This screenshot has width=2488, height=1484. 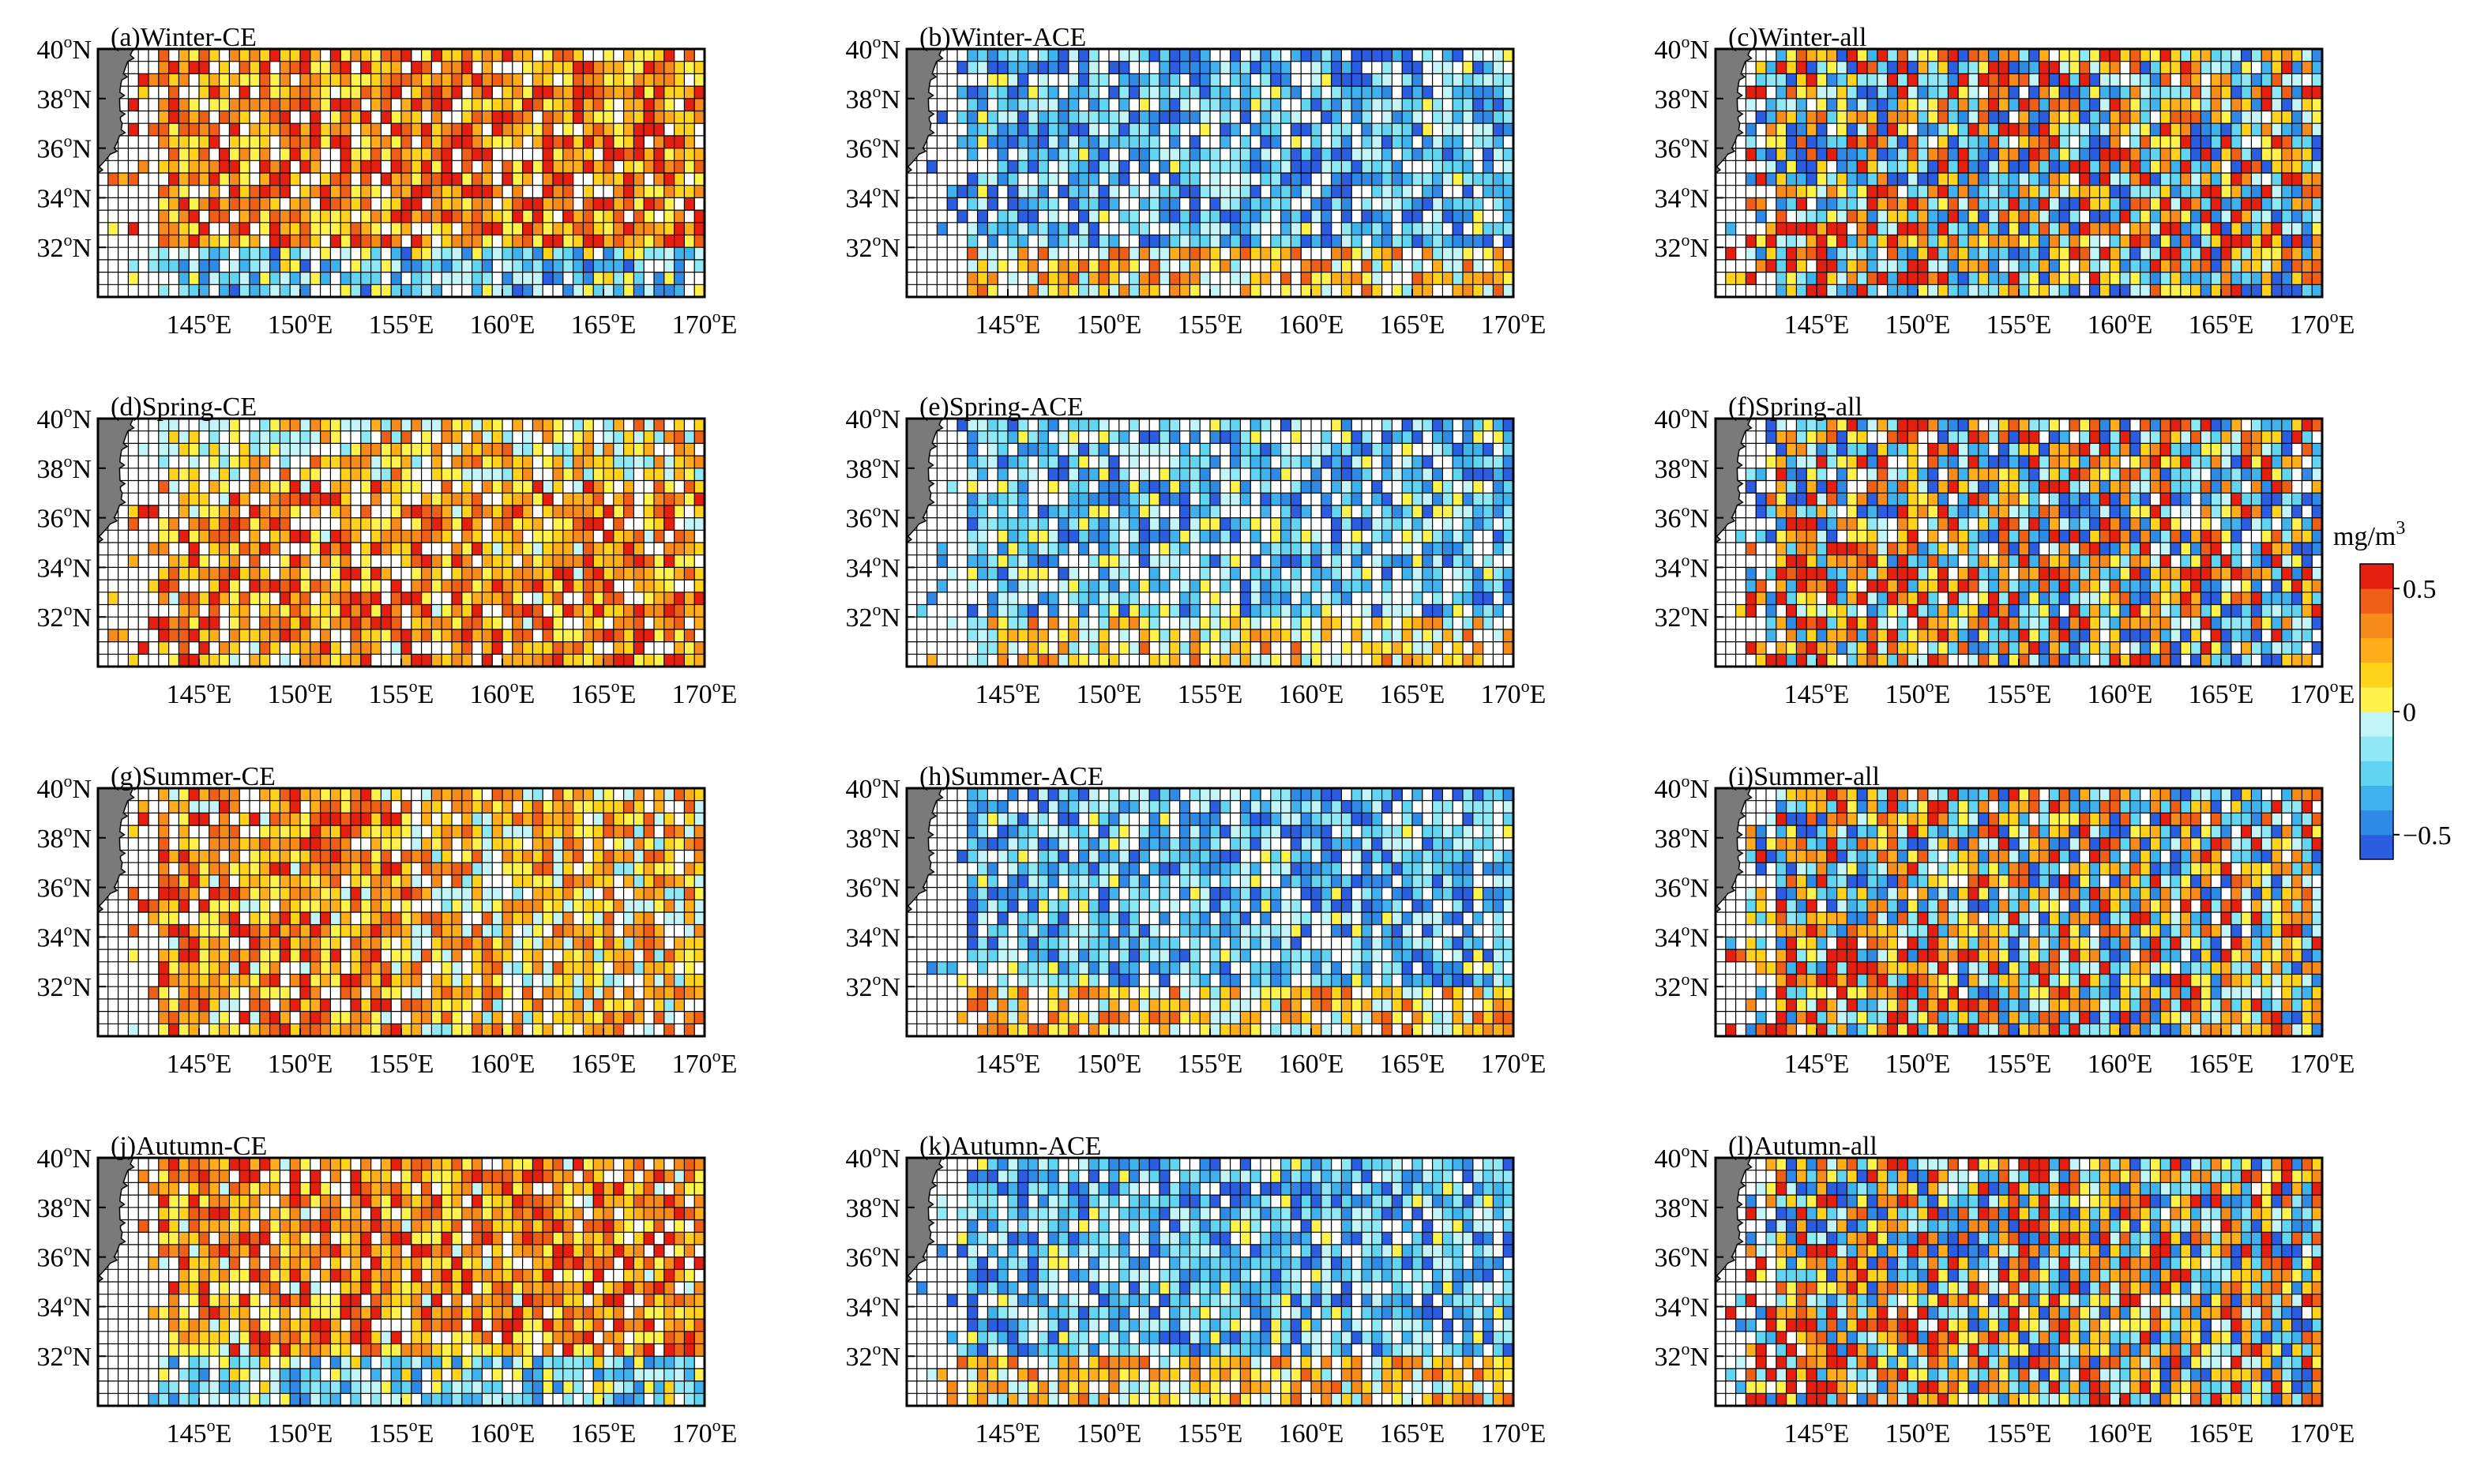 What do you see at coordinates (64, 147) in the screenshot?
I see `lat-tick-label: 36oN` at bounding box center [64, 147].